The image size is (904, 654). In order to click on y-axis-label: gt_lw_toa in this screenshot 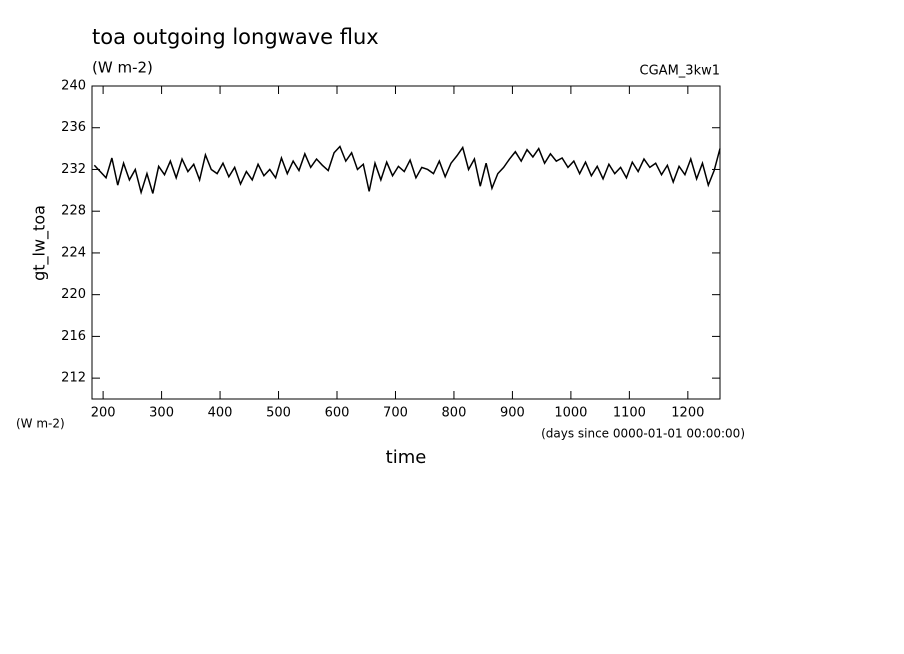, I will do `click(40, 243)`.